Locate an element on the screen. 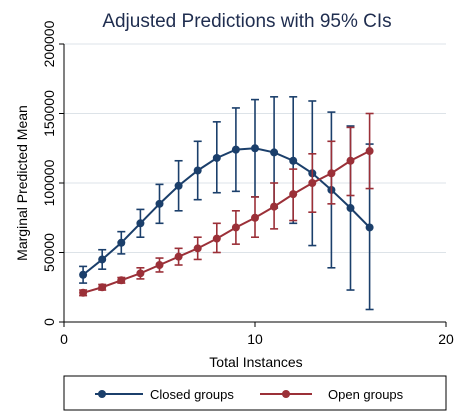 Image resolution: width=454 pixels, height=415 pixels. x-axis-ticks: 0 10 20 is located at coordinates (257, 334).